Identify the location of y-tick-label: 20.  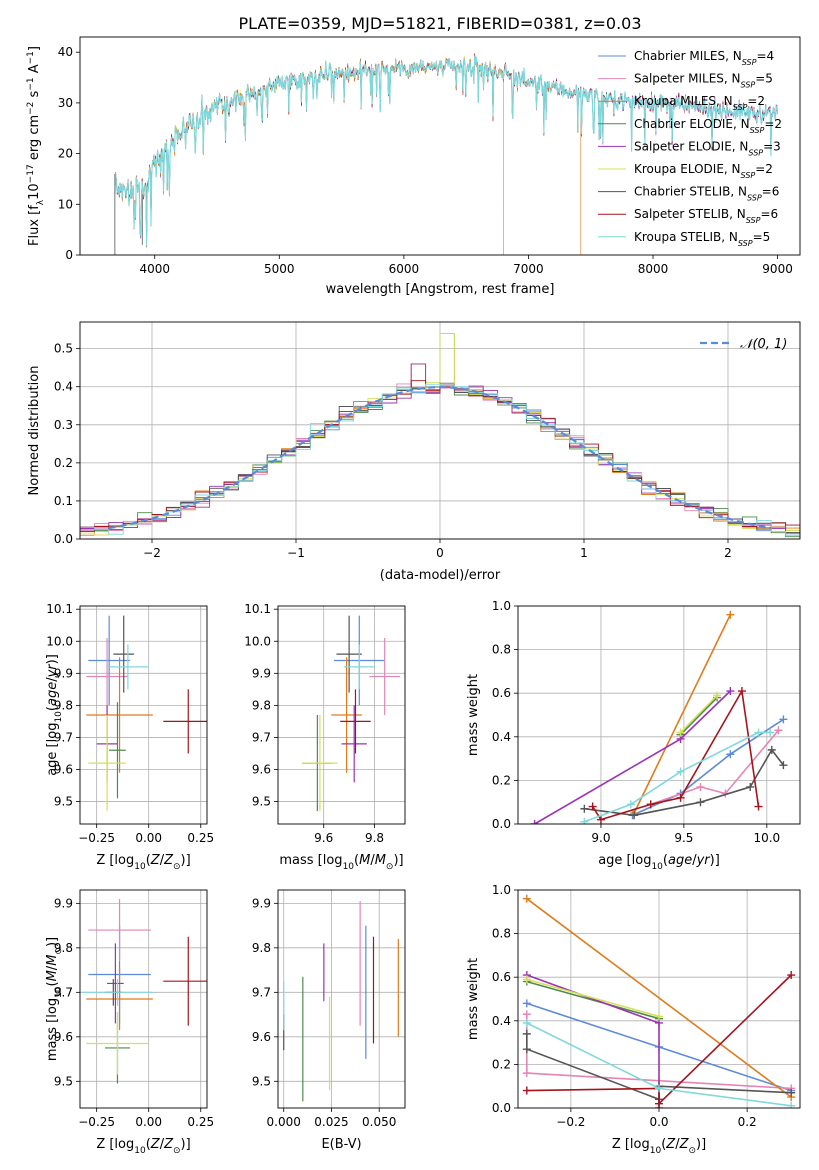
(65, 154).